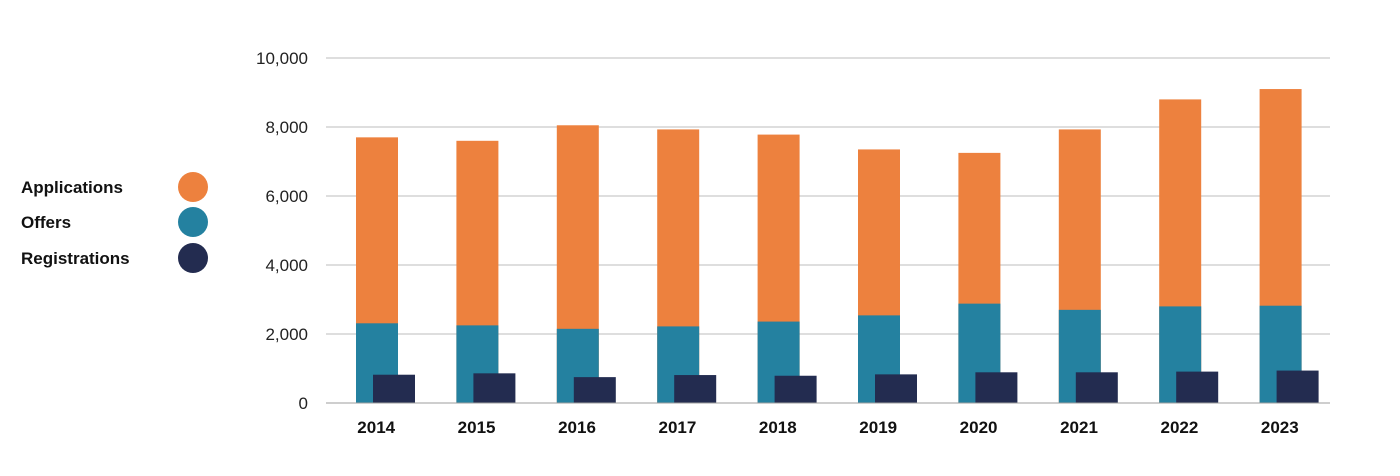  What do you see at coordinates (286, 334) in the screenshot?
I see `y-tick-label: 2,000` at bounding box center [286, 334].